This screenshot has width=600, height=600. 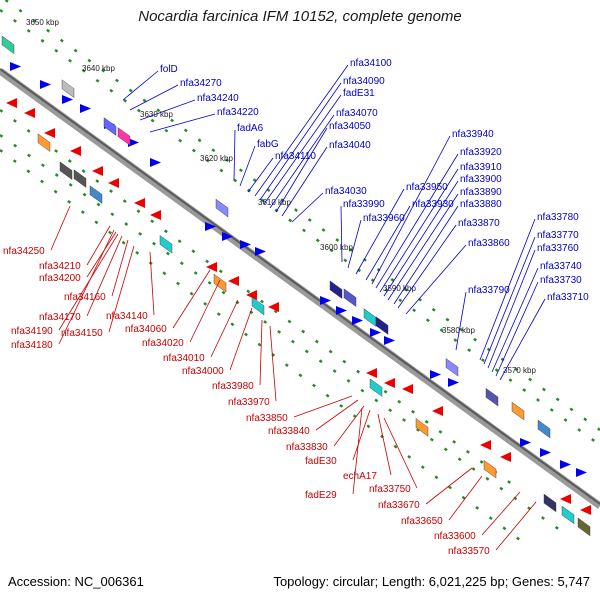 I want to click on forward-gene-label: nfa33880, so click(x=481, y=204).